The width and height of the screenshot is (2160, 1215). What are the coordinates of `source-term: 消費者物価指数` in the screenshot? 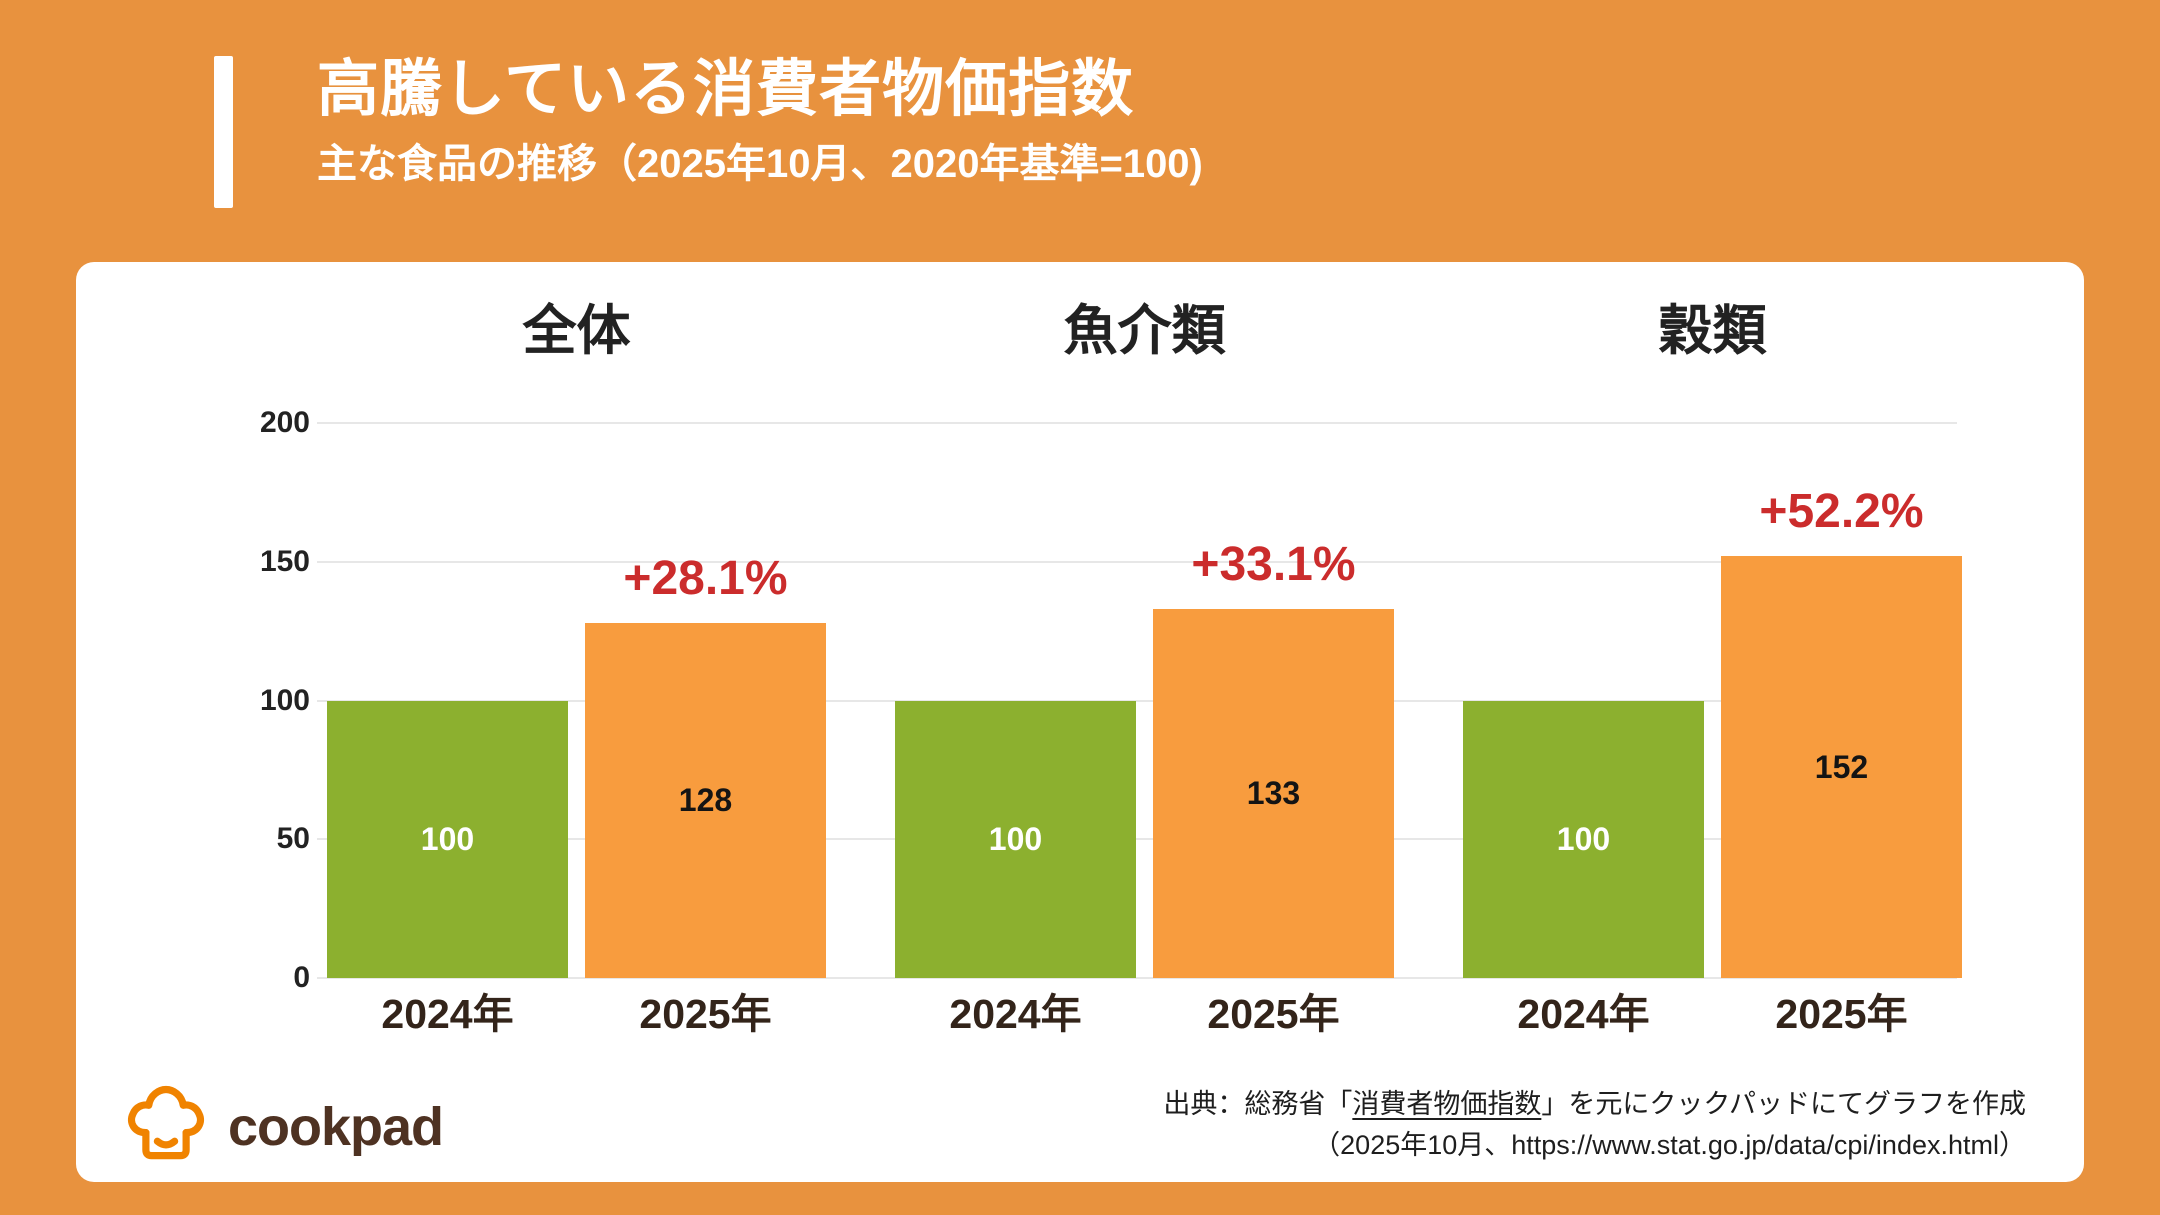 It's located at (1447, 1104).